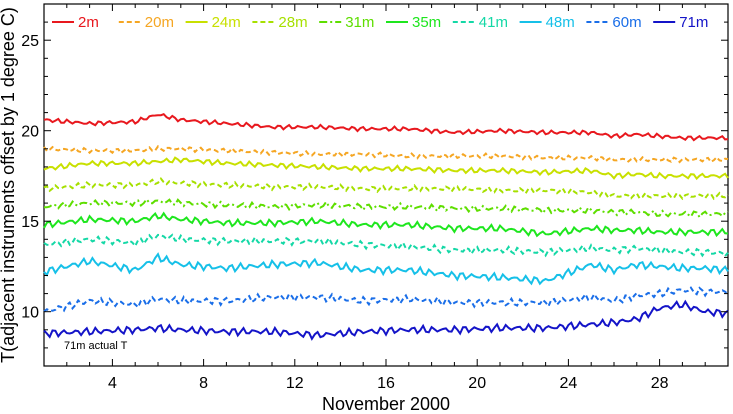 Image resolution: width=733 pixels, height=414 pixels. I want to click on legend-label-41m: 41m, so click(493, 22).